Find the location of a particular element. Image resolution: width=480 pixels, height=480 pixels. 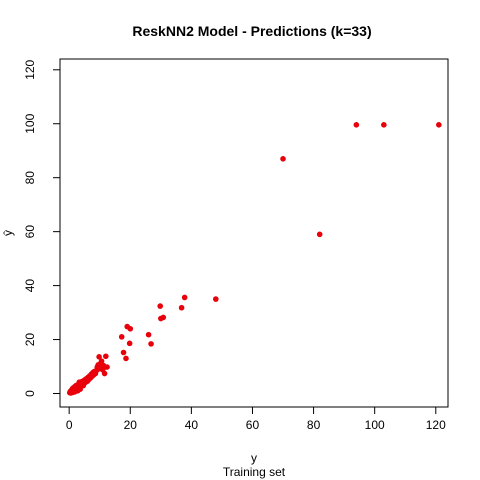

y-tick-label: 100 is located at coordinates (30, 123).